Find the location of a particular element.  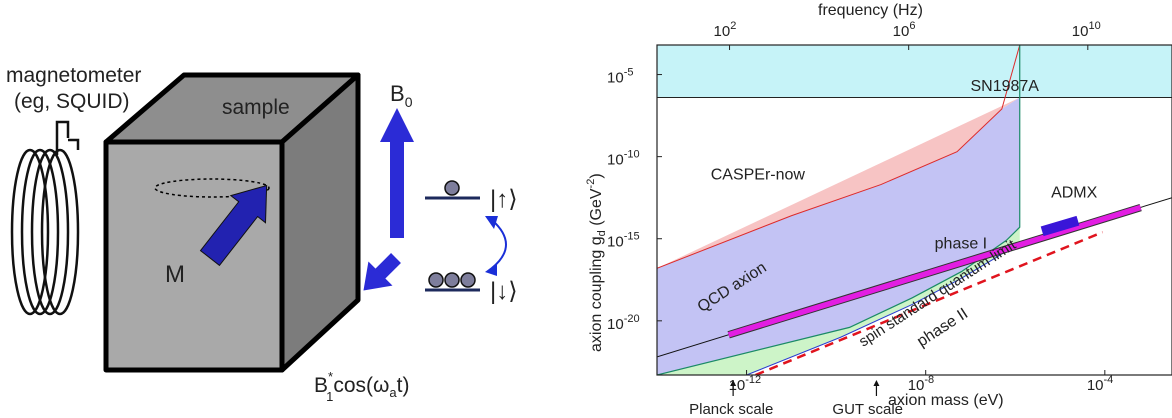

x-top-tick-label-1: 10⁶ is located at coordinates (904, 30).